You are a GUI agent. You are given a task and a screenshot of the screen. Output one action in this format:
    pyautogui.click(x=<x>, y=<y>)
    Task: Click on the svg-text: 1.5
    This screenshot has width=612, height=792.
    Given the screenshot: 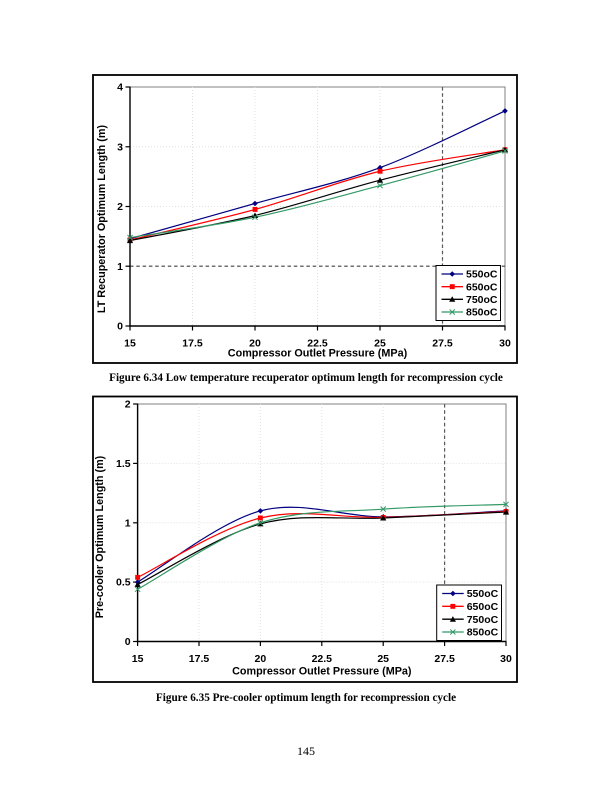 What is the action you would take?
    pyautogui.click(x=123, y=464)
    